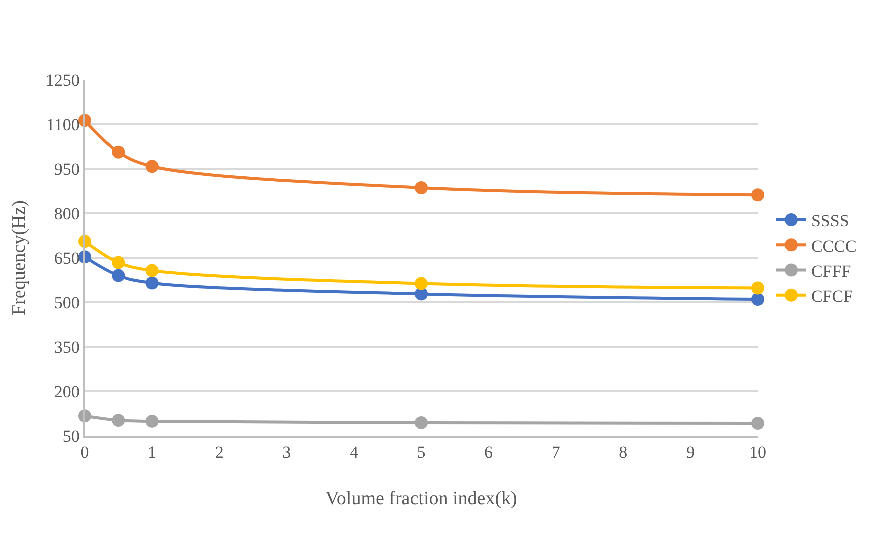 The image size is (888, 536). What do you see at coordinates (67, 169) in the screenshot?
I see `y-tick-label: 950` at bounding box center [67, 169].